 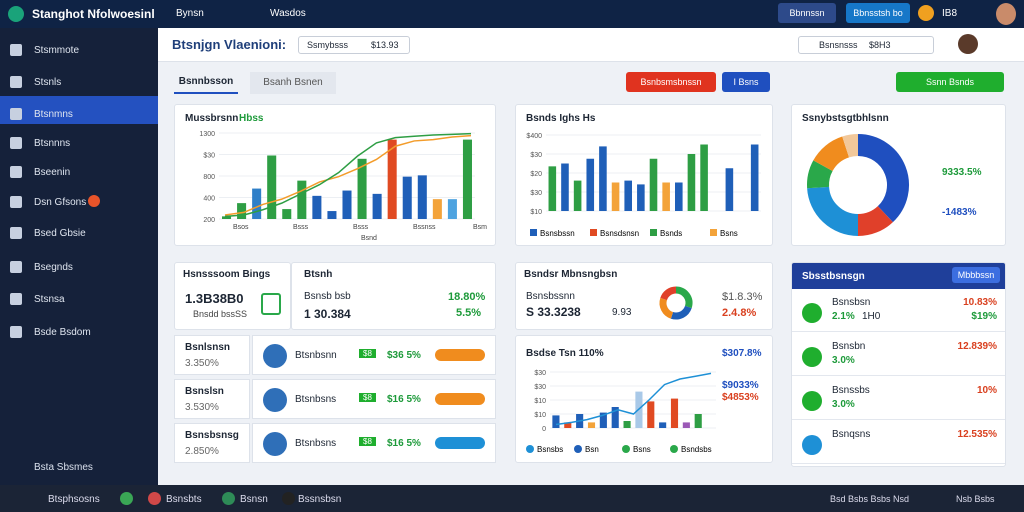 What do you see at coordinates (950, 13) in the screenshot?
I see `user: IB8` at bounding box center [950, 13].